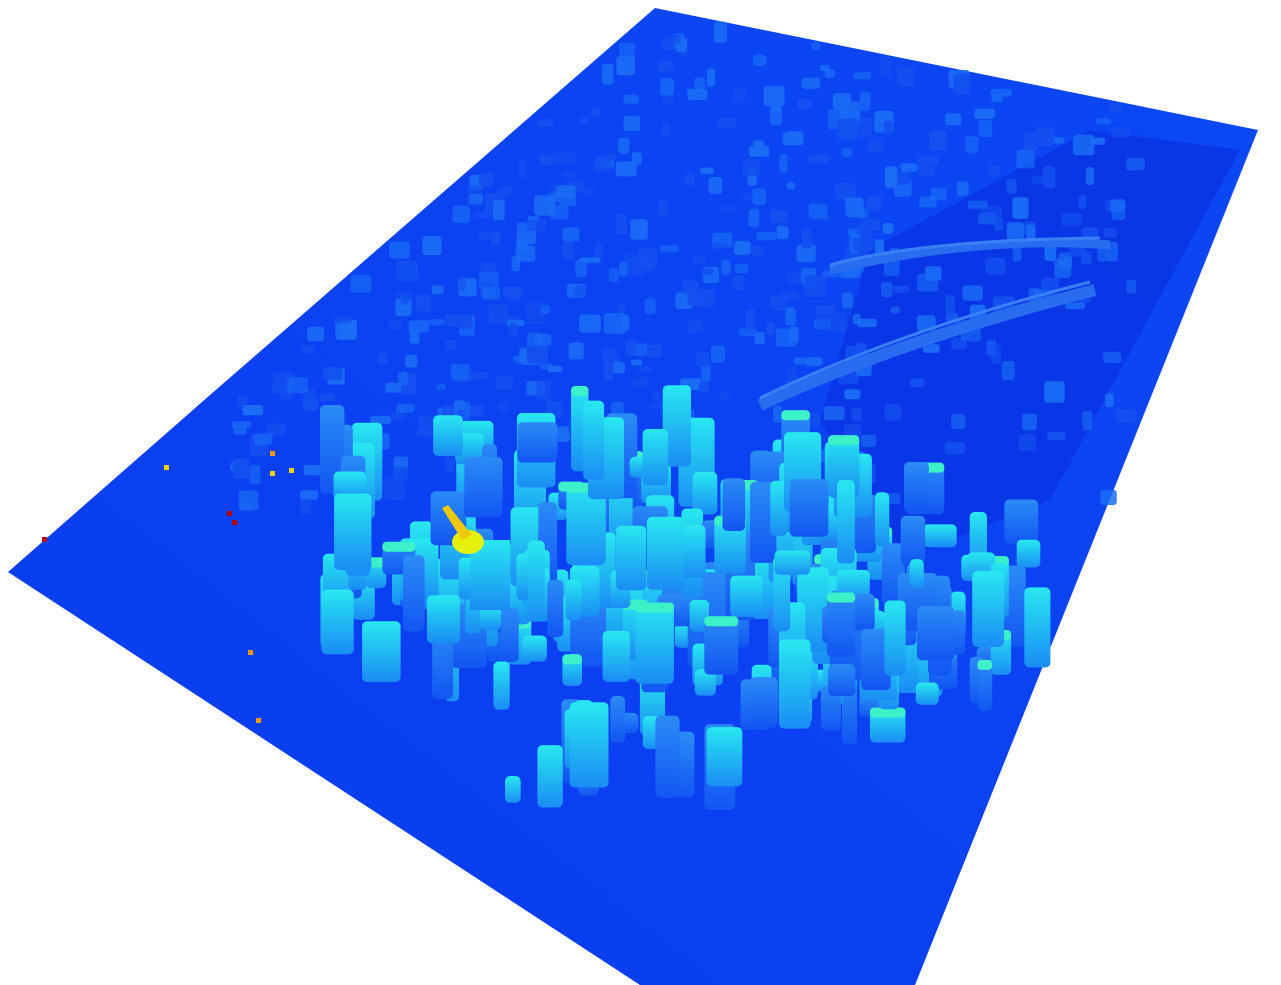 This screenshot has width=1281, height=985. I want to click on bridges, so click(934, 323).